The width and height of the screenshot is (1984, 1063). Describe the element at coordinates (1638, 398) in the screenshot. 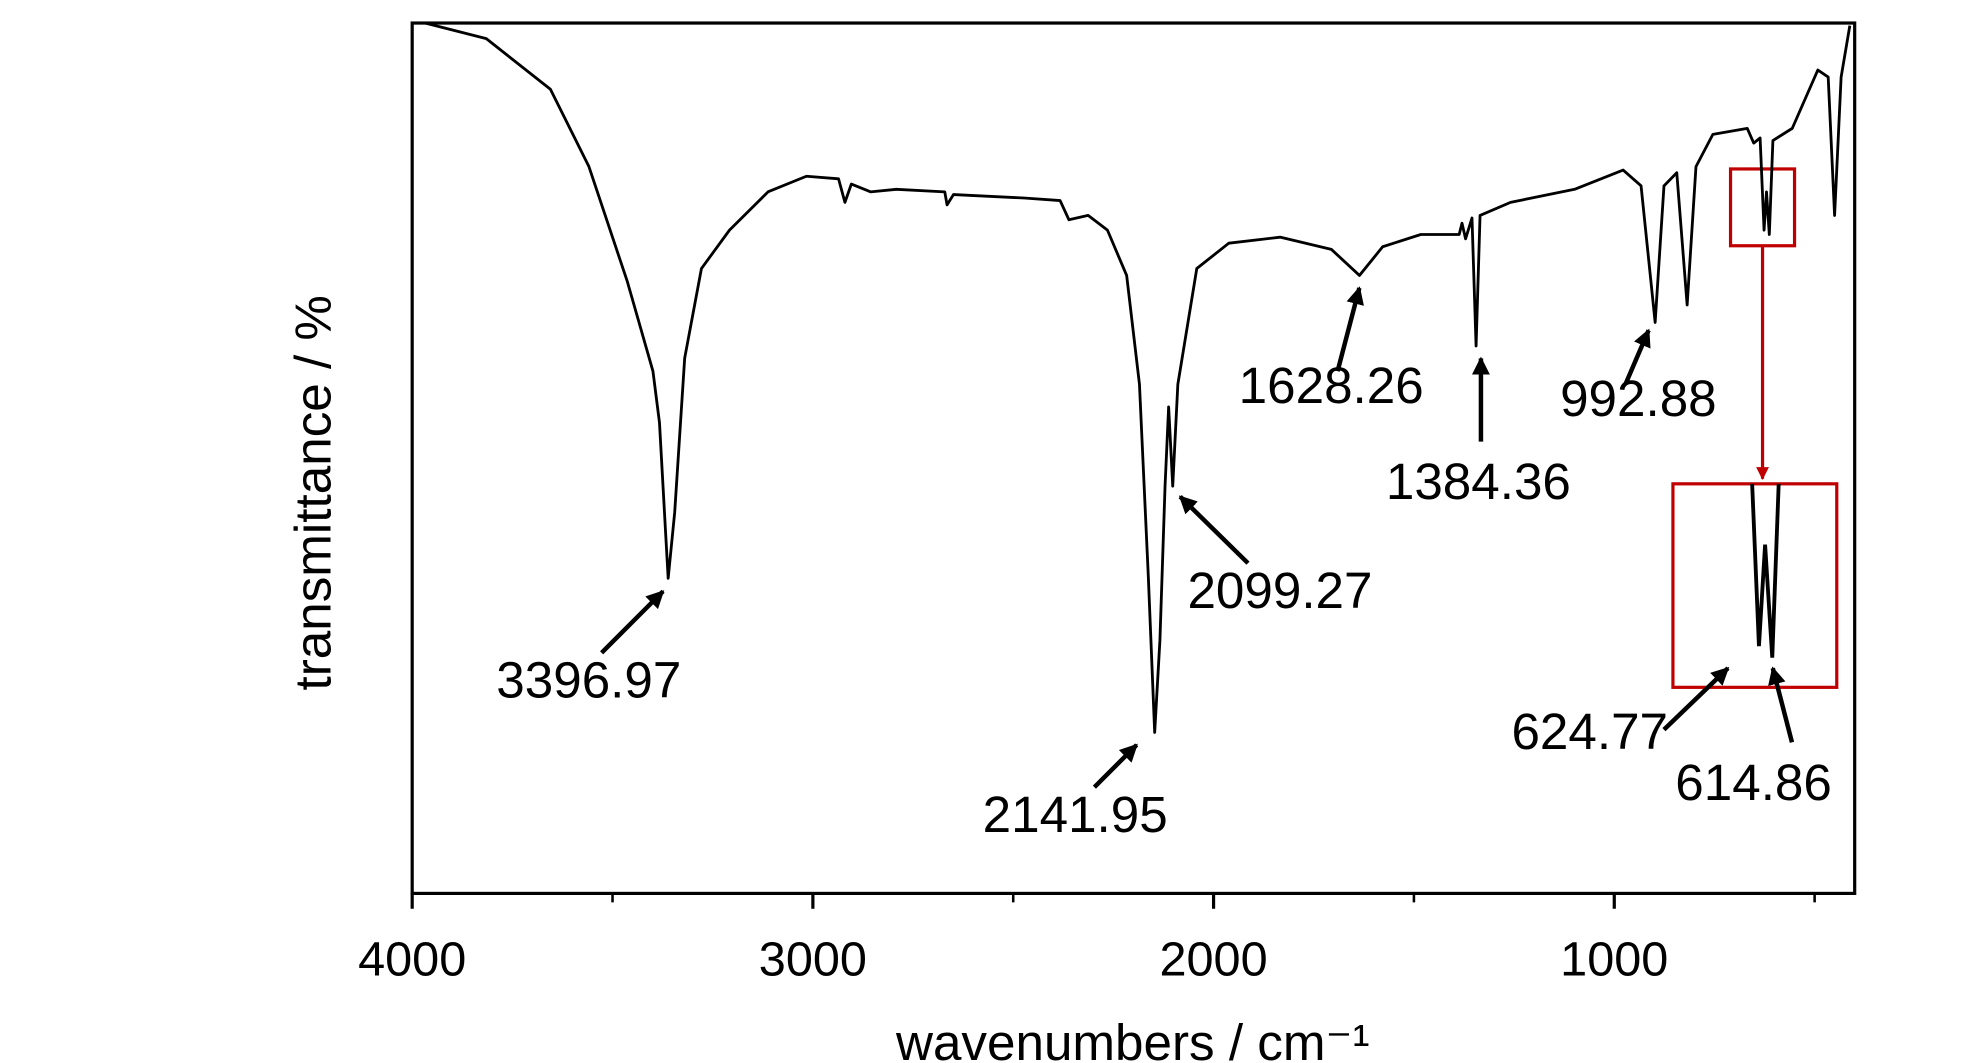

I see `peak-label: 992.88` at that location.